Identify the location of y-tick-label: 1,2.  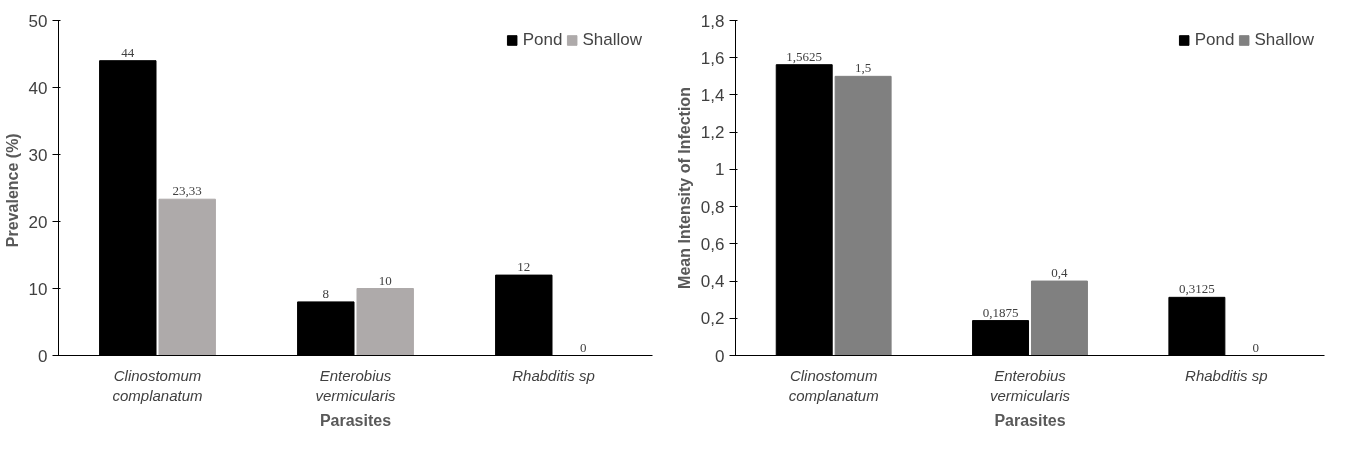
(712, 133).